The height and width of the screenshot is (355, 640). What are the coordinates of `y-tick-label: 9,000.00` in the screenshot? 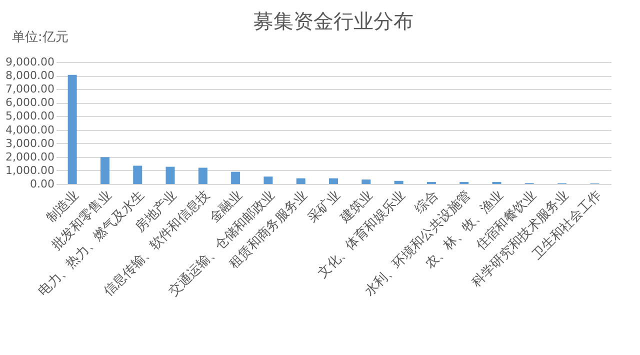 It's located at (30, 62).